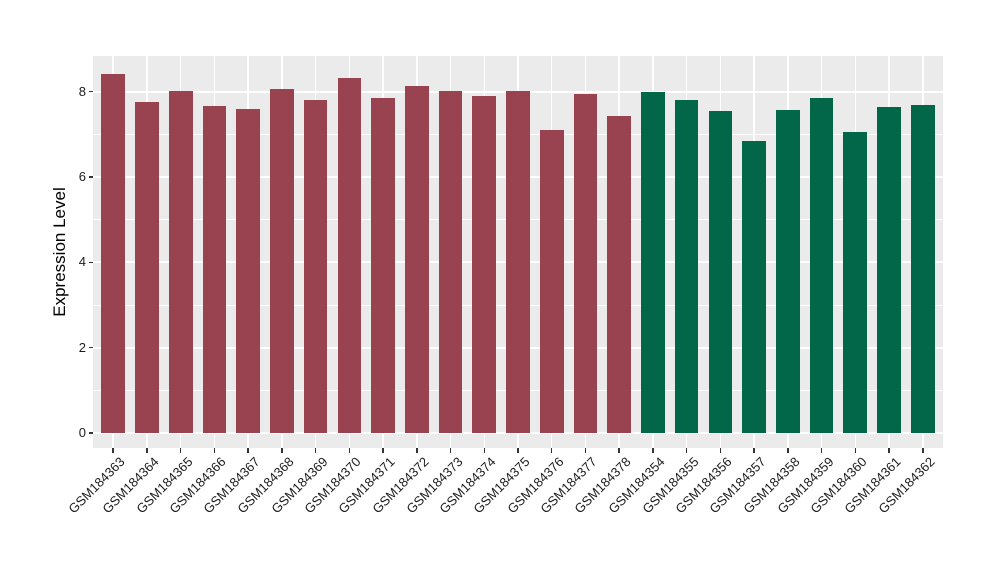 This screenshot has height=580, width=1000. What do you see at coordinates (518, 433) in the screenshot?
I see `major-gridline` at bounding box center [518, 433].